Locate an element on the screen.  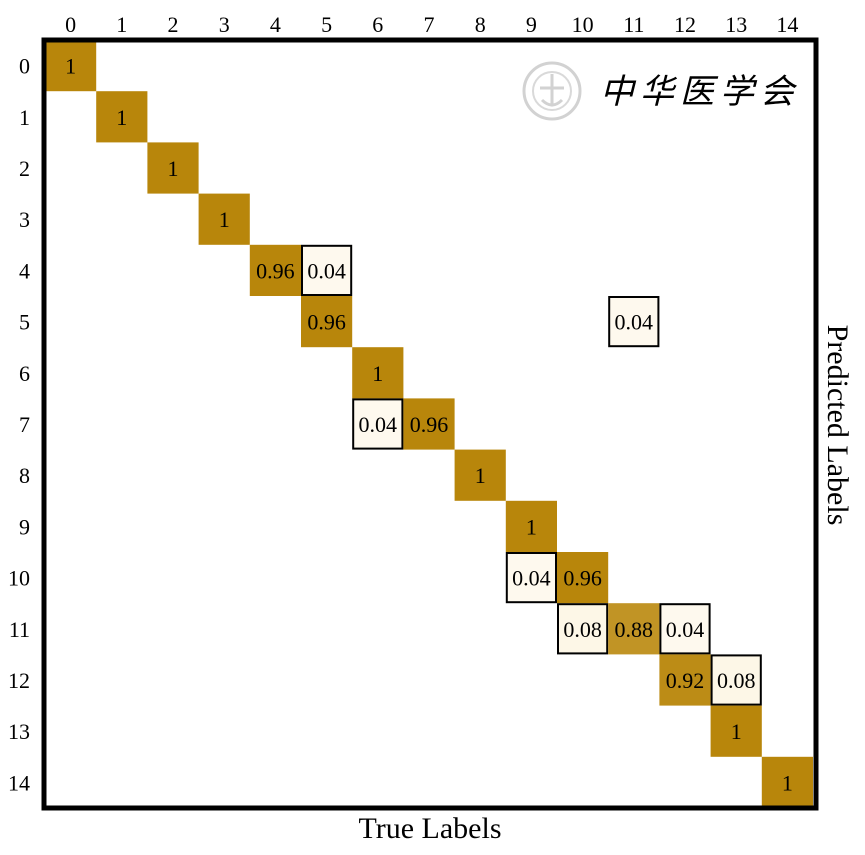
watermark-logo: 中华医学会 is located at coordinates (661, 91).